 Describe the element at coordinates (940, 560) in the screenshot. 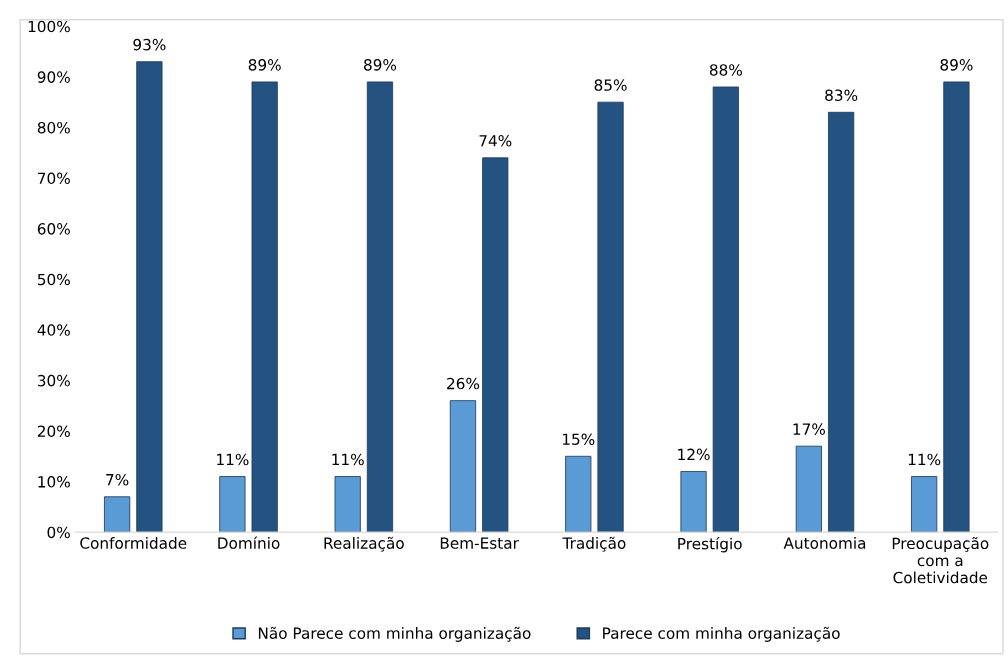

I see `x-tick-label: Preocupação com a Coletividade` at that location.